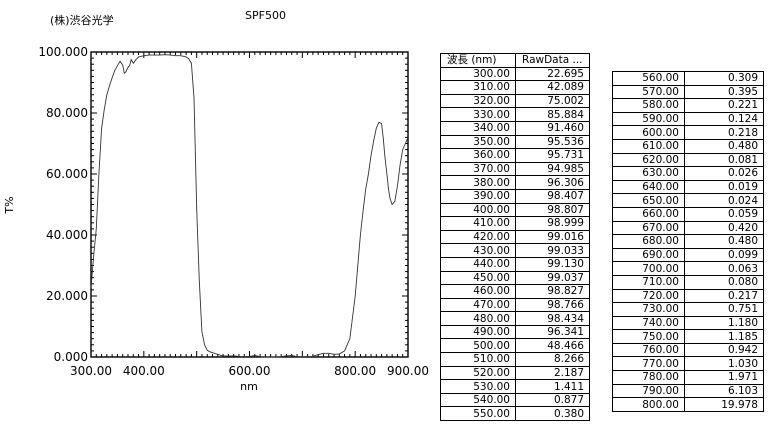  Describe the element at coordinates (648, 160) in the screenshot. I see `cell-wavelength: 620.00` at that location.